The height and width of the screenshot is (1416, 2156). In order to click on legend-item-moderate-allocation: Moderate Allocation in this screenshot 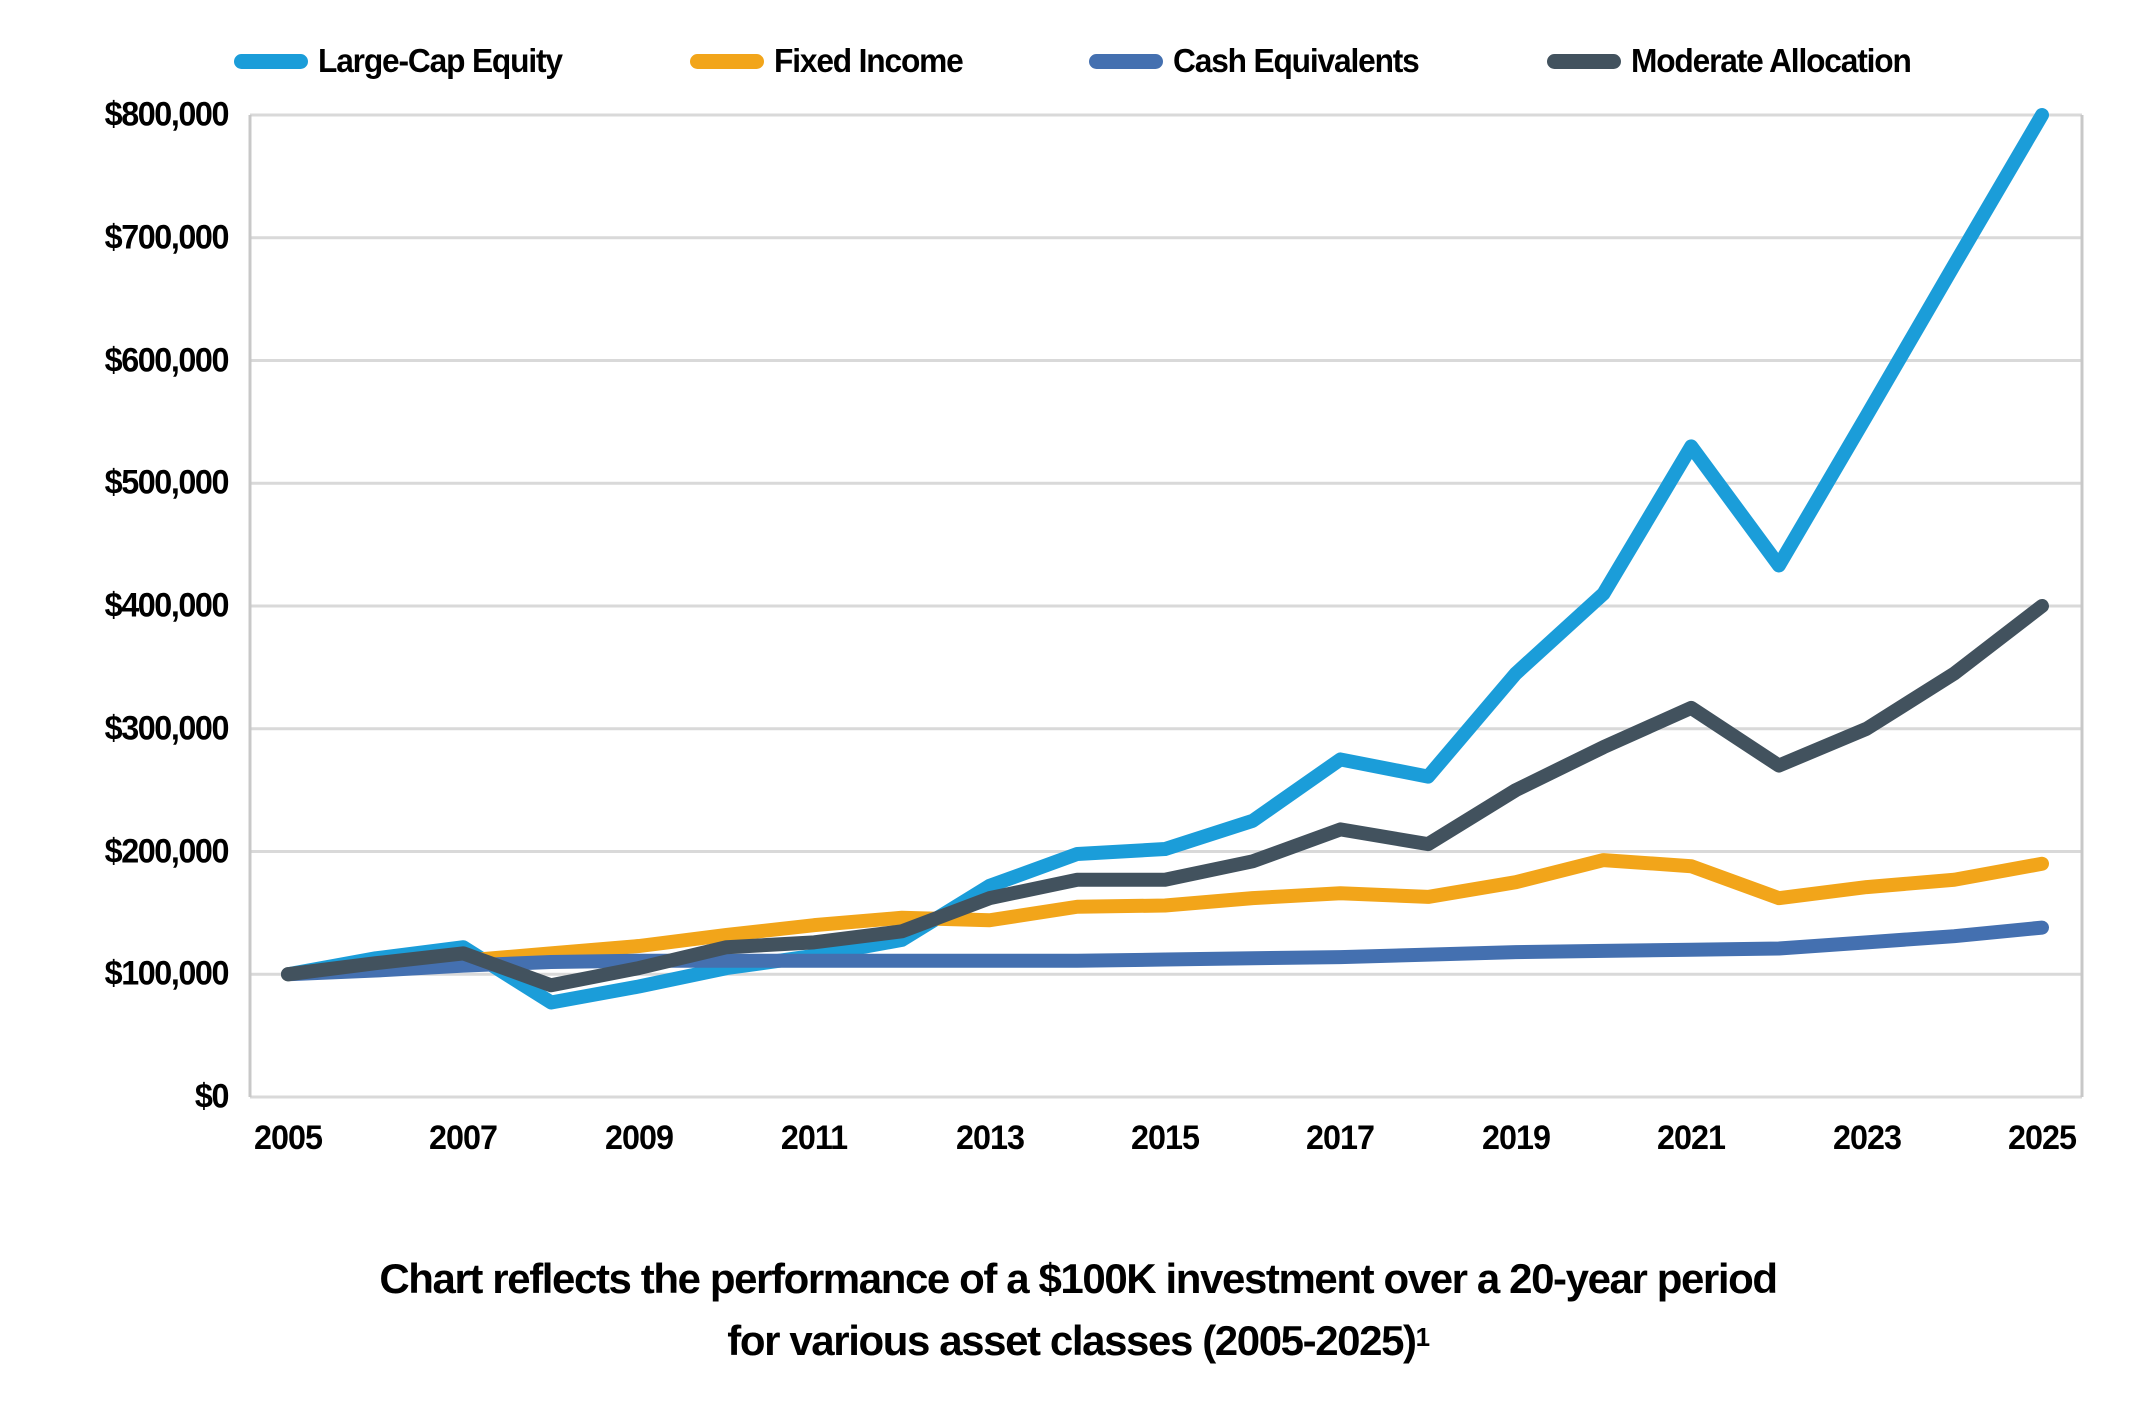, I will do `click(1734, 61)`.